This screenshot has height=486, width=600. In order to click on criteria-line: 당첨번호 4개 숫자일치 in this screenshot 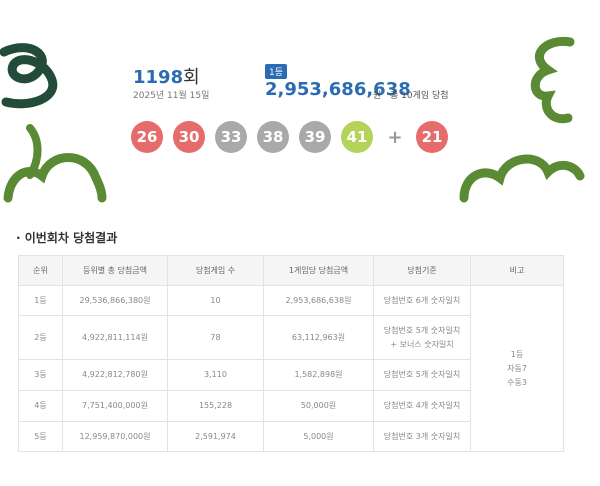, I will do `click(422, 405)`.